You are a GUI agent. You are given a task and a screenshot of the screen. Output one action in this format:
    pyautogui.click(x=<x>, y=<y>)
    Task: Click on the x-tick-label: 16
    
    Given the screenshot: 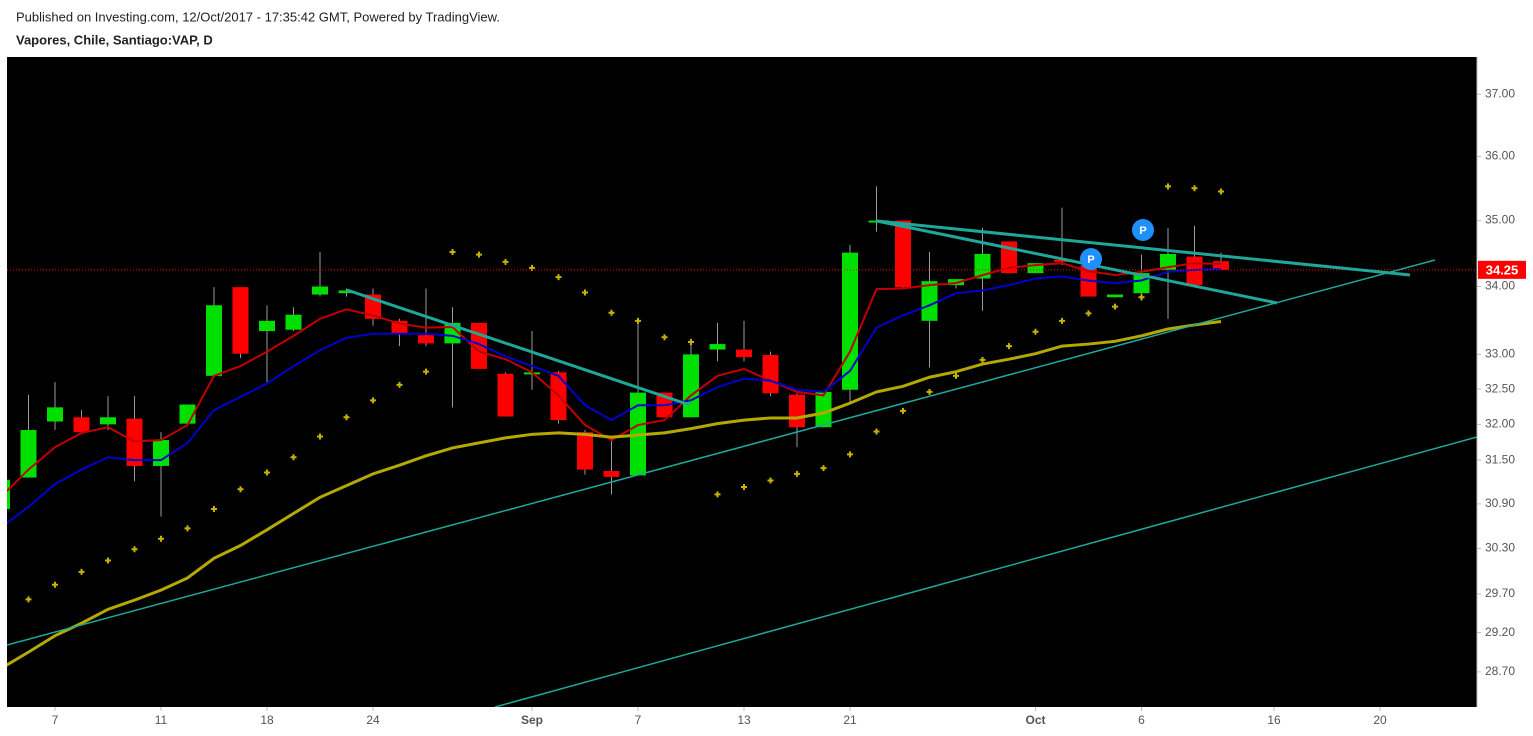 What is the action you would take?
    pyautogui.click(x=1274, y=720)
    